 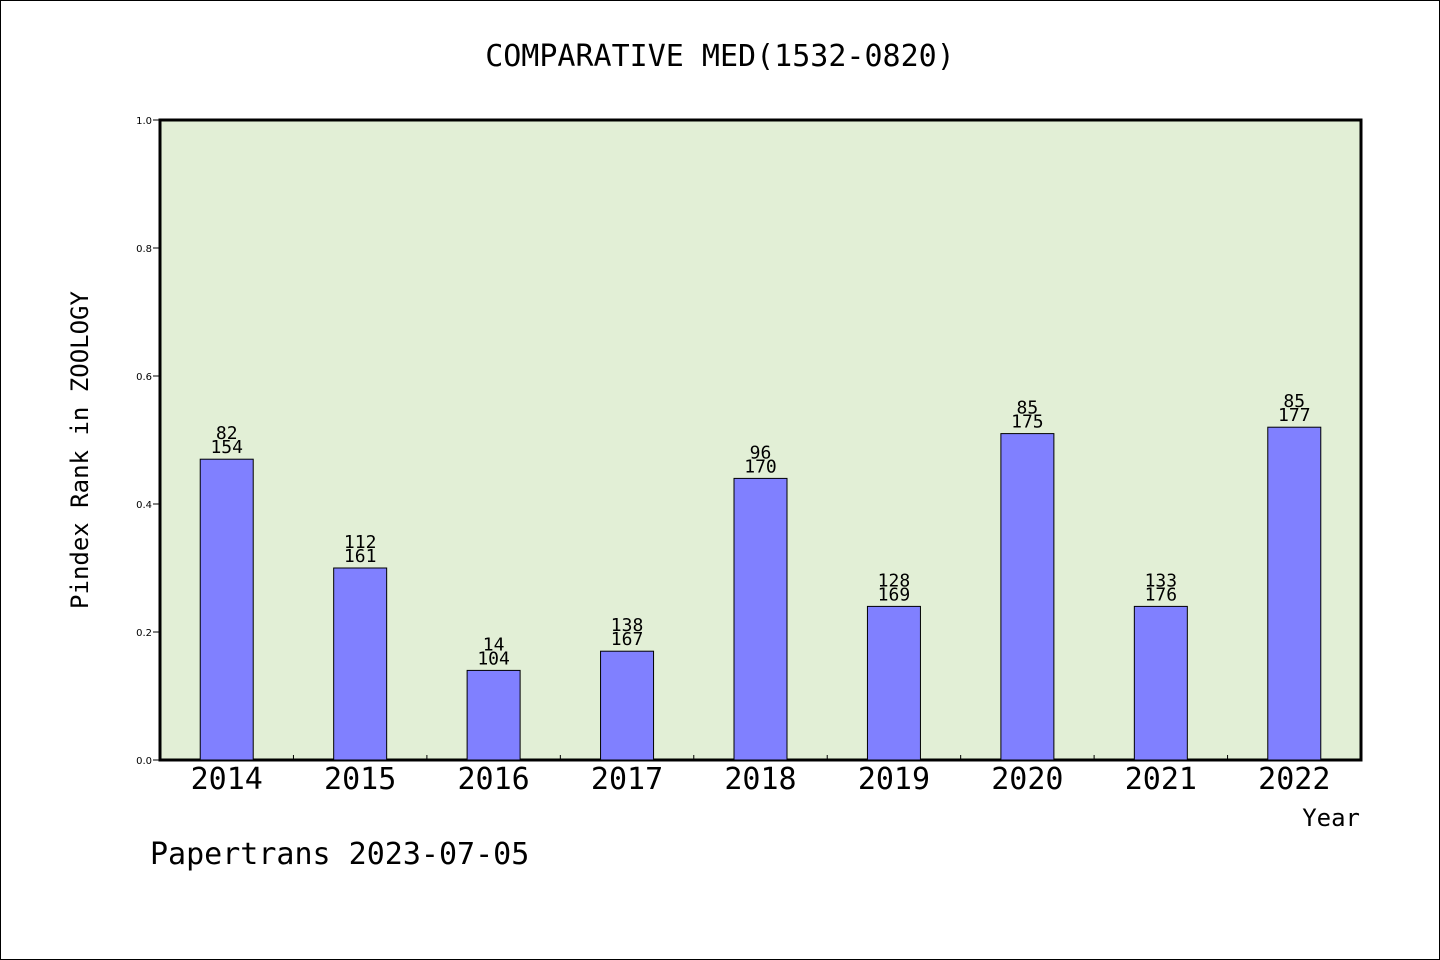 I want to click on bar-2018, so click(x=760, y=619).